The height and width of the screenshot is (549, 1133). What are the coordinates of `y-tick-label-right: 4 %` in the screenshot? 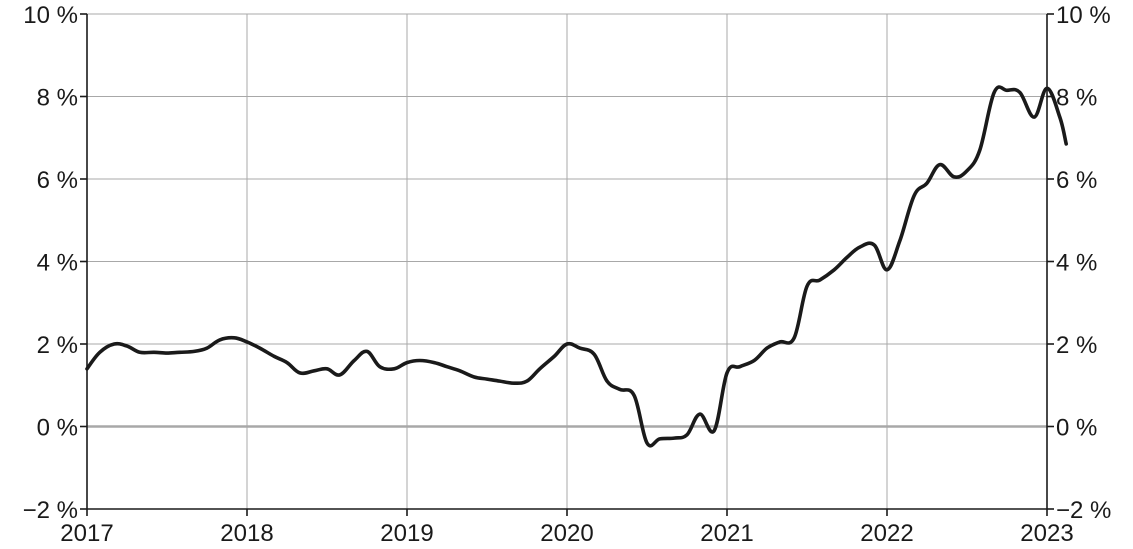 It's located at (1076, 263).